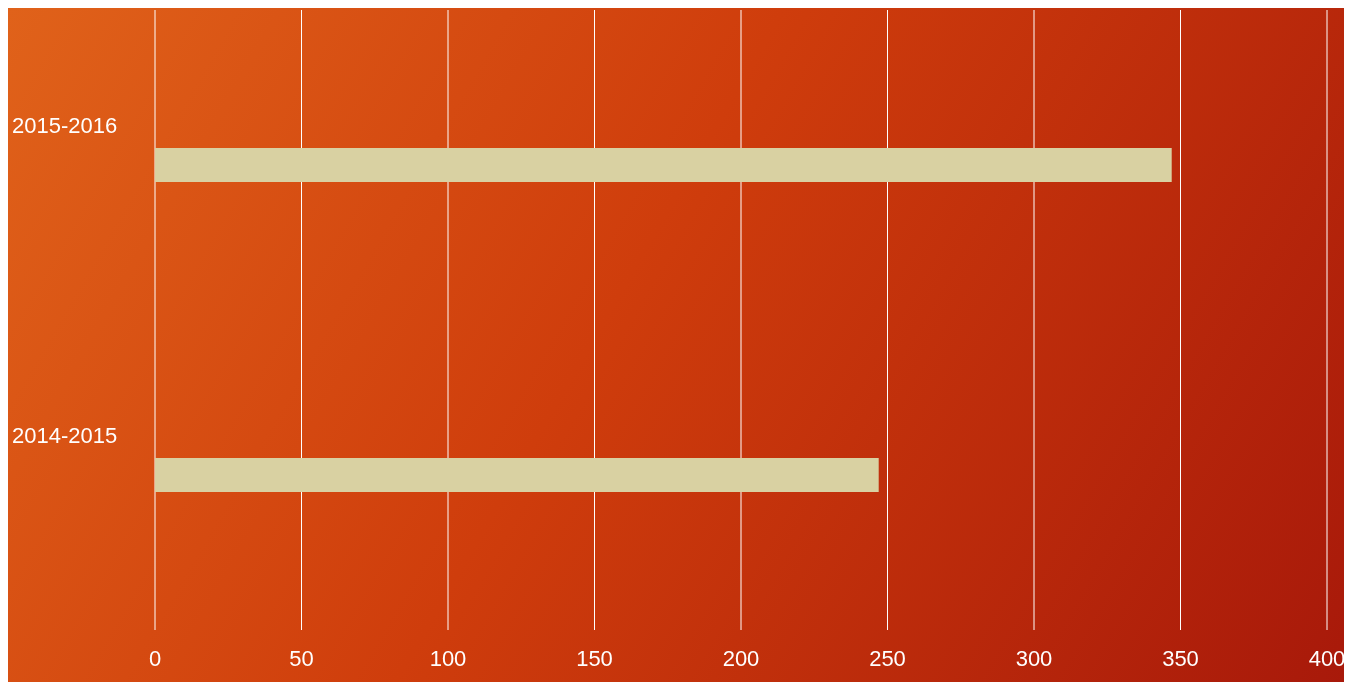  Describe the element at coordinates (448, 658) in the screenshot. I see `x-tick-label: 100` at that location.